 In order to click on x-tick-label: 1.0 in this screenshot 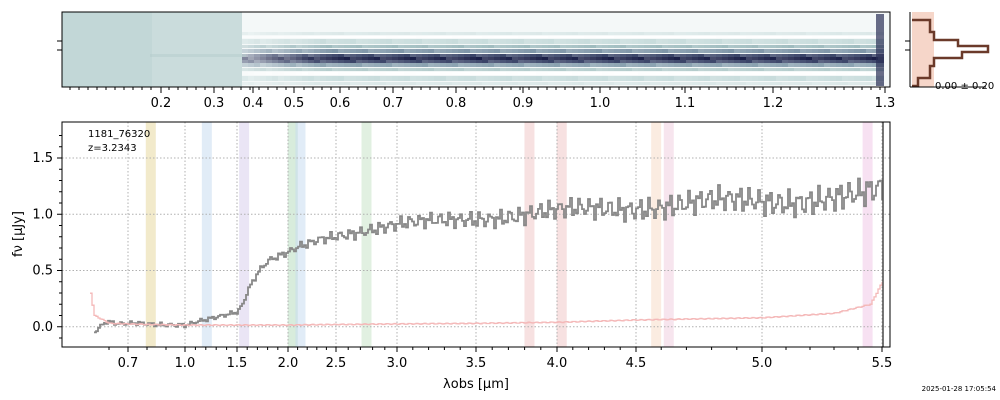, I will do `click(185, 363)`.